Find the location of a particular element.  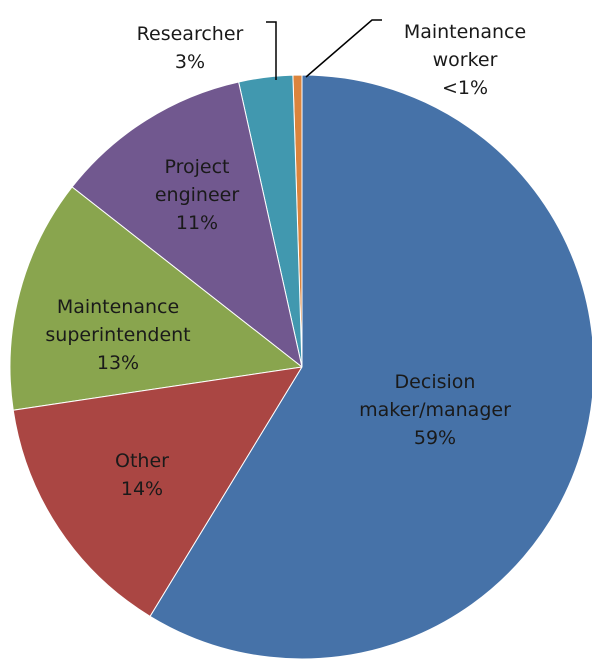

category-name: Decision maker/manager is located at coordinates (435, 396).